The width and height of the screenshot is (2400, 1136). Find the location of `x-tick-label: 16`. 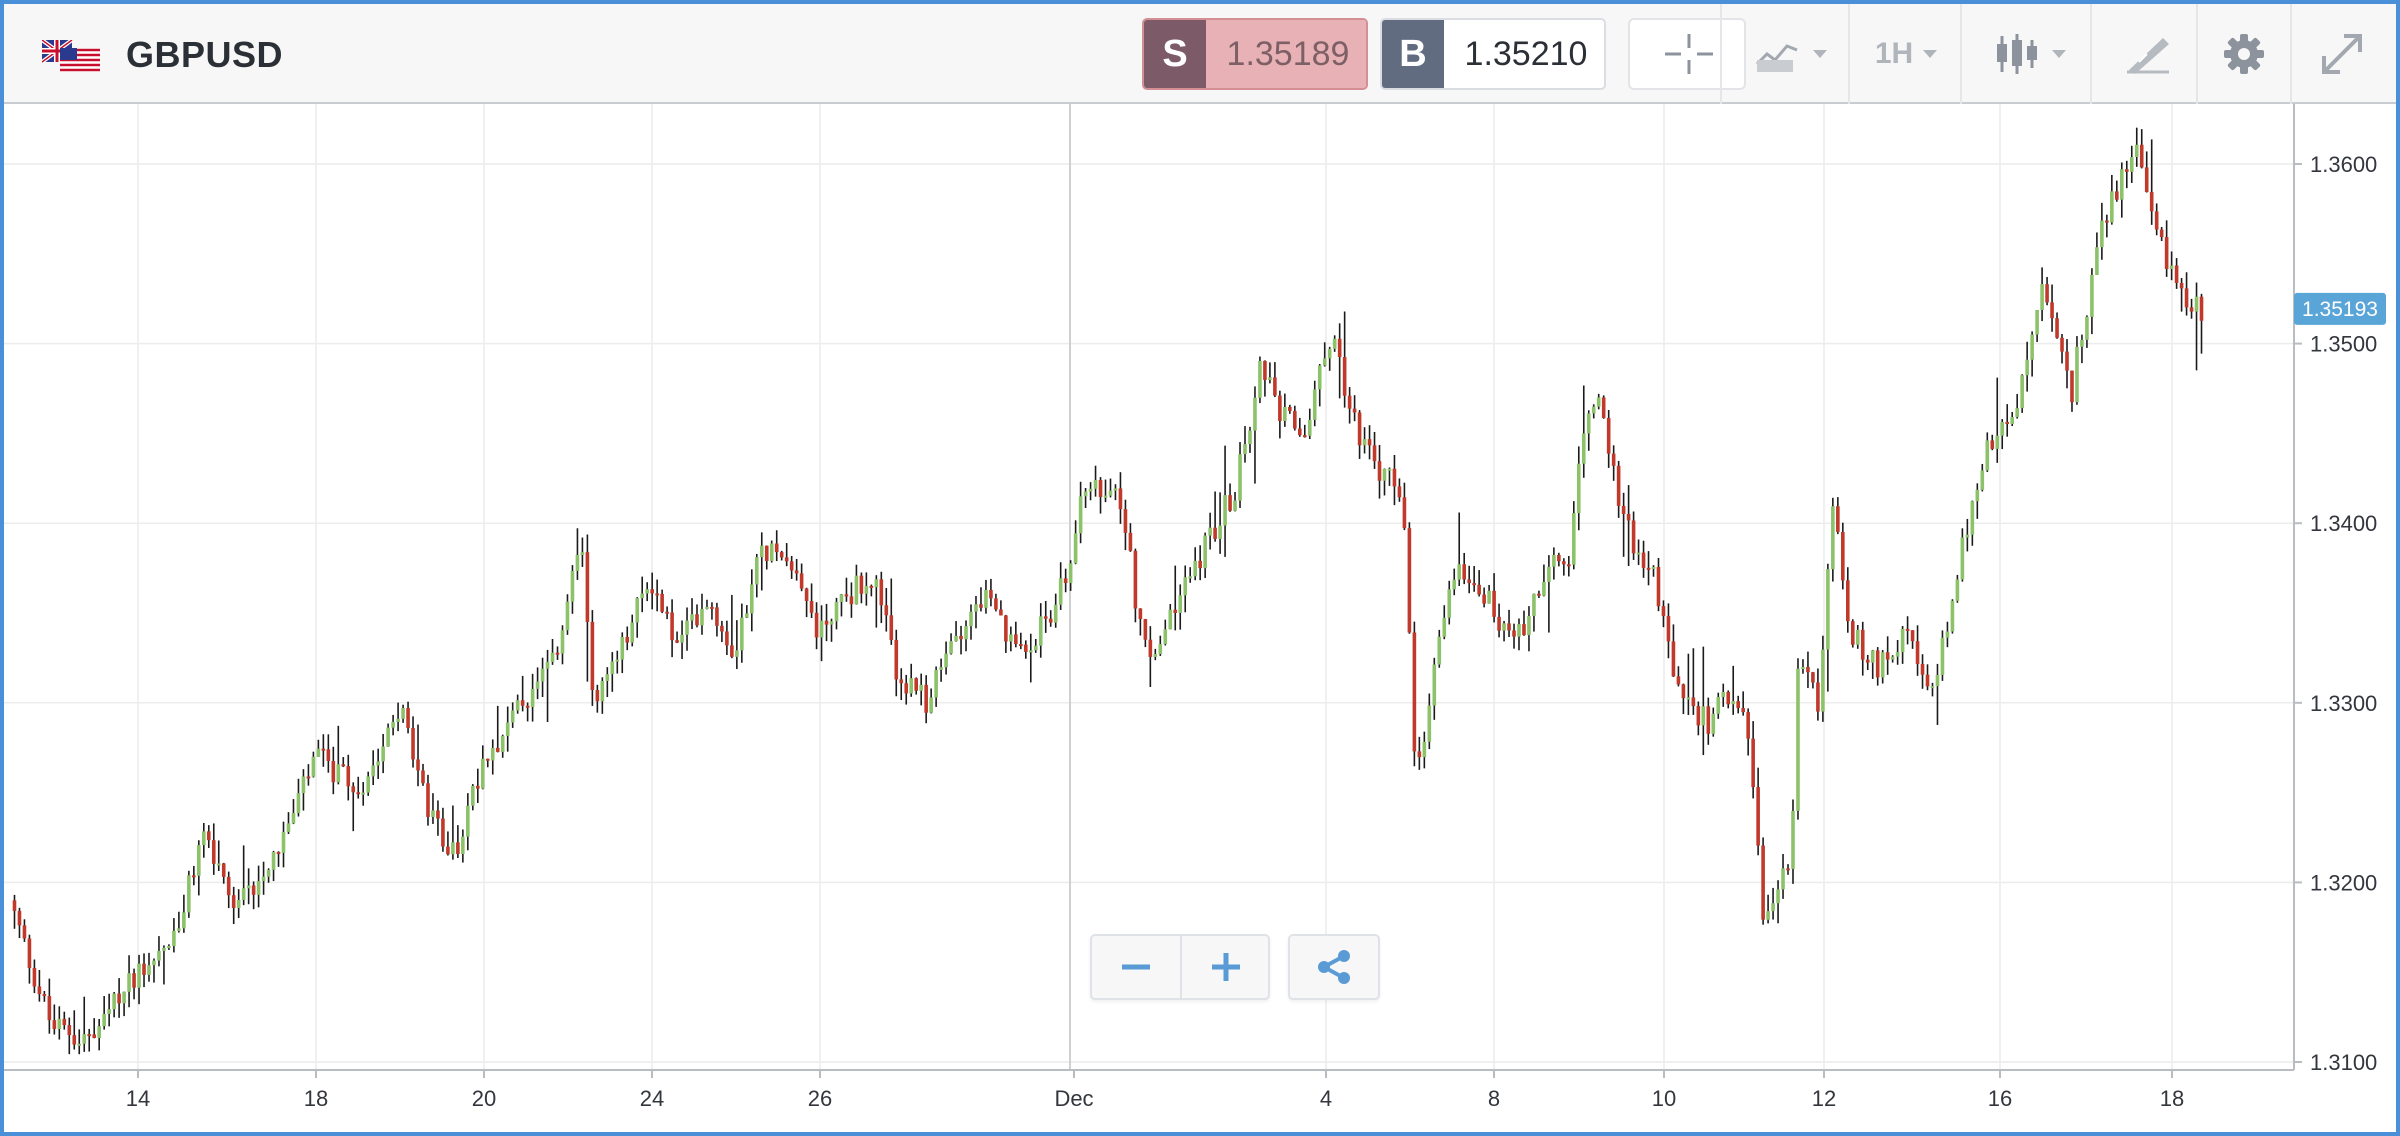

x-tick-label: 16 is located at coordinates (2000, 1098).